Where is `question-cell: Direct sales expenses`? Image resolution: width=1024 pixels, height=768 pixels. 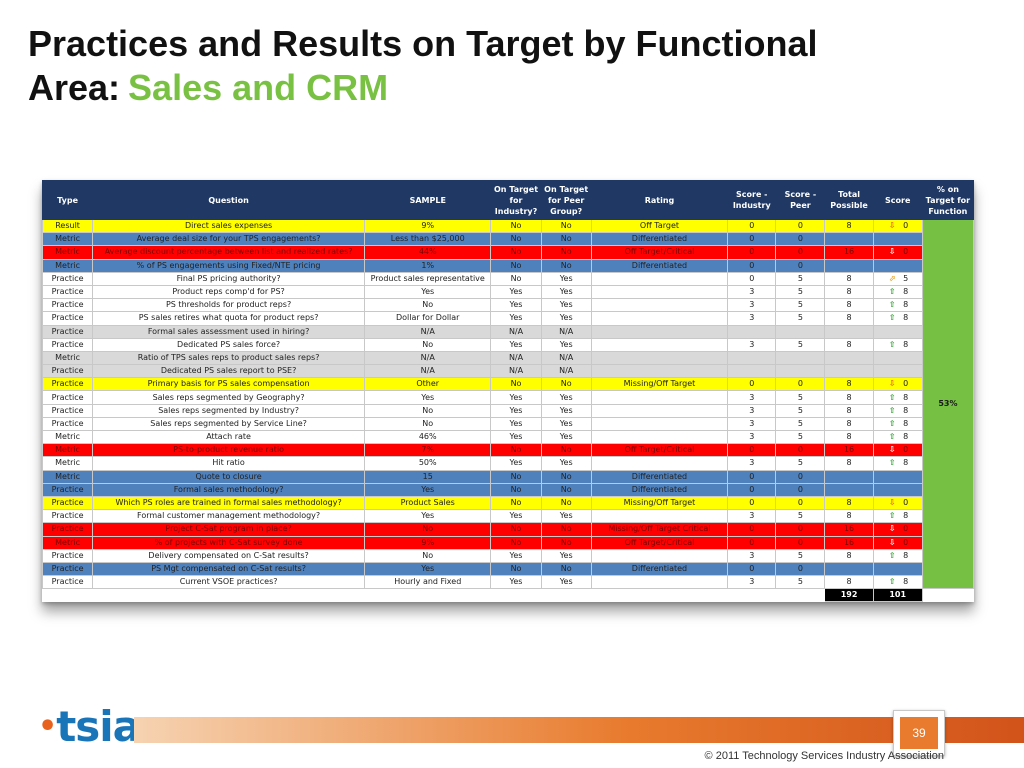
question-cell: Direct sales expenses is located at coordinates (229, 226).